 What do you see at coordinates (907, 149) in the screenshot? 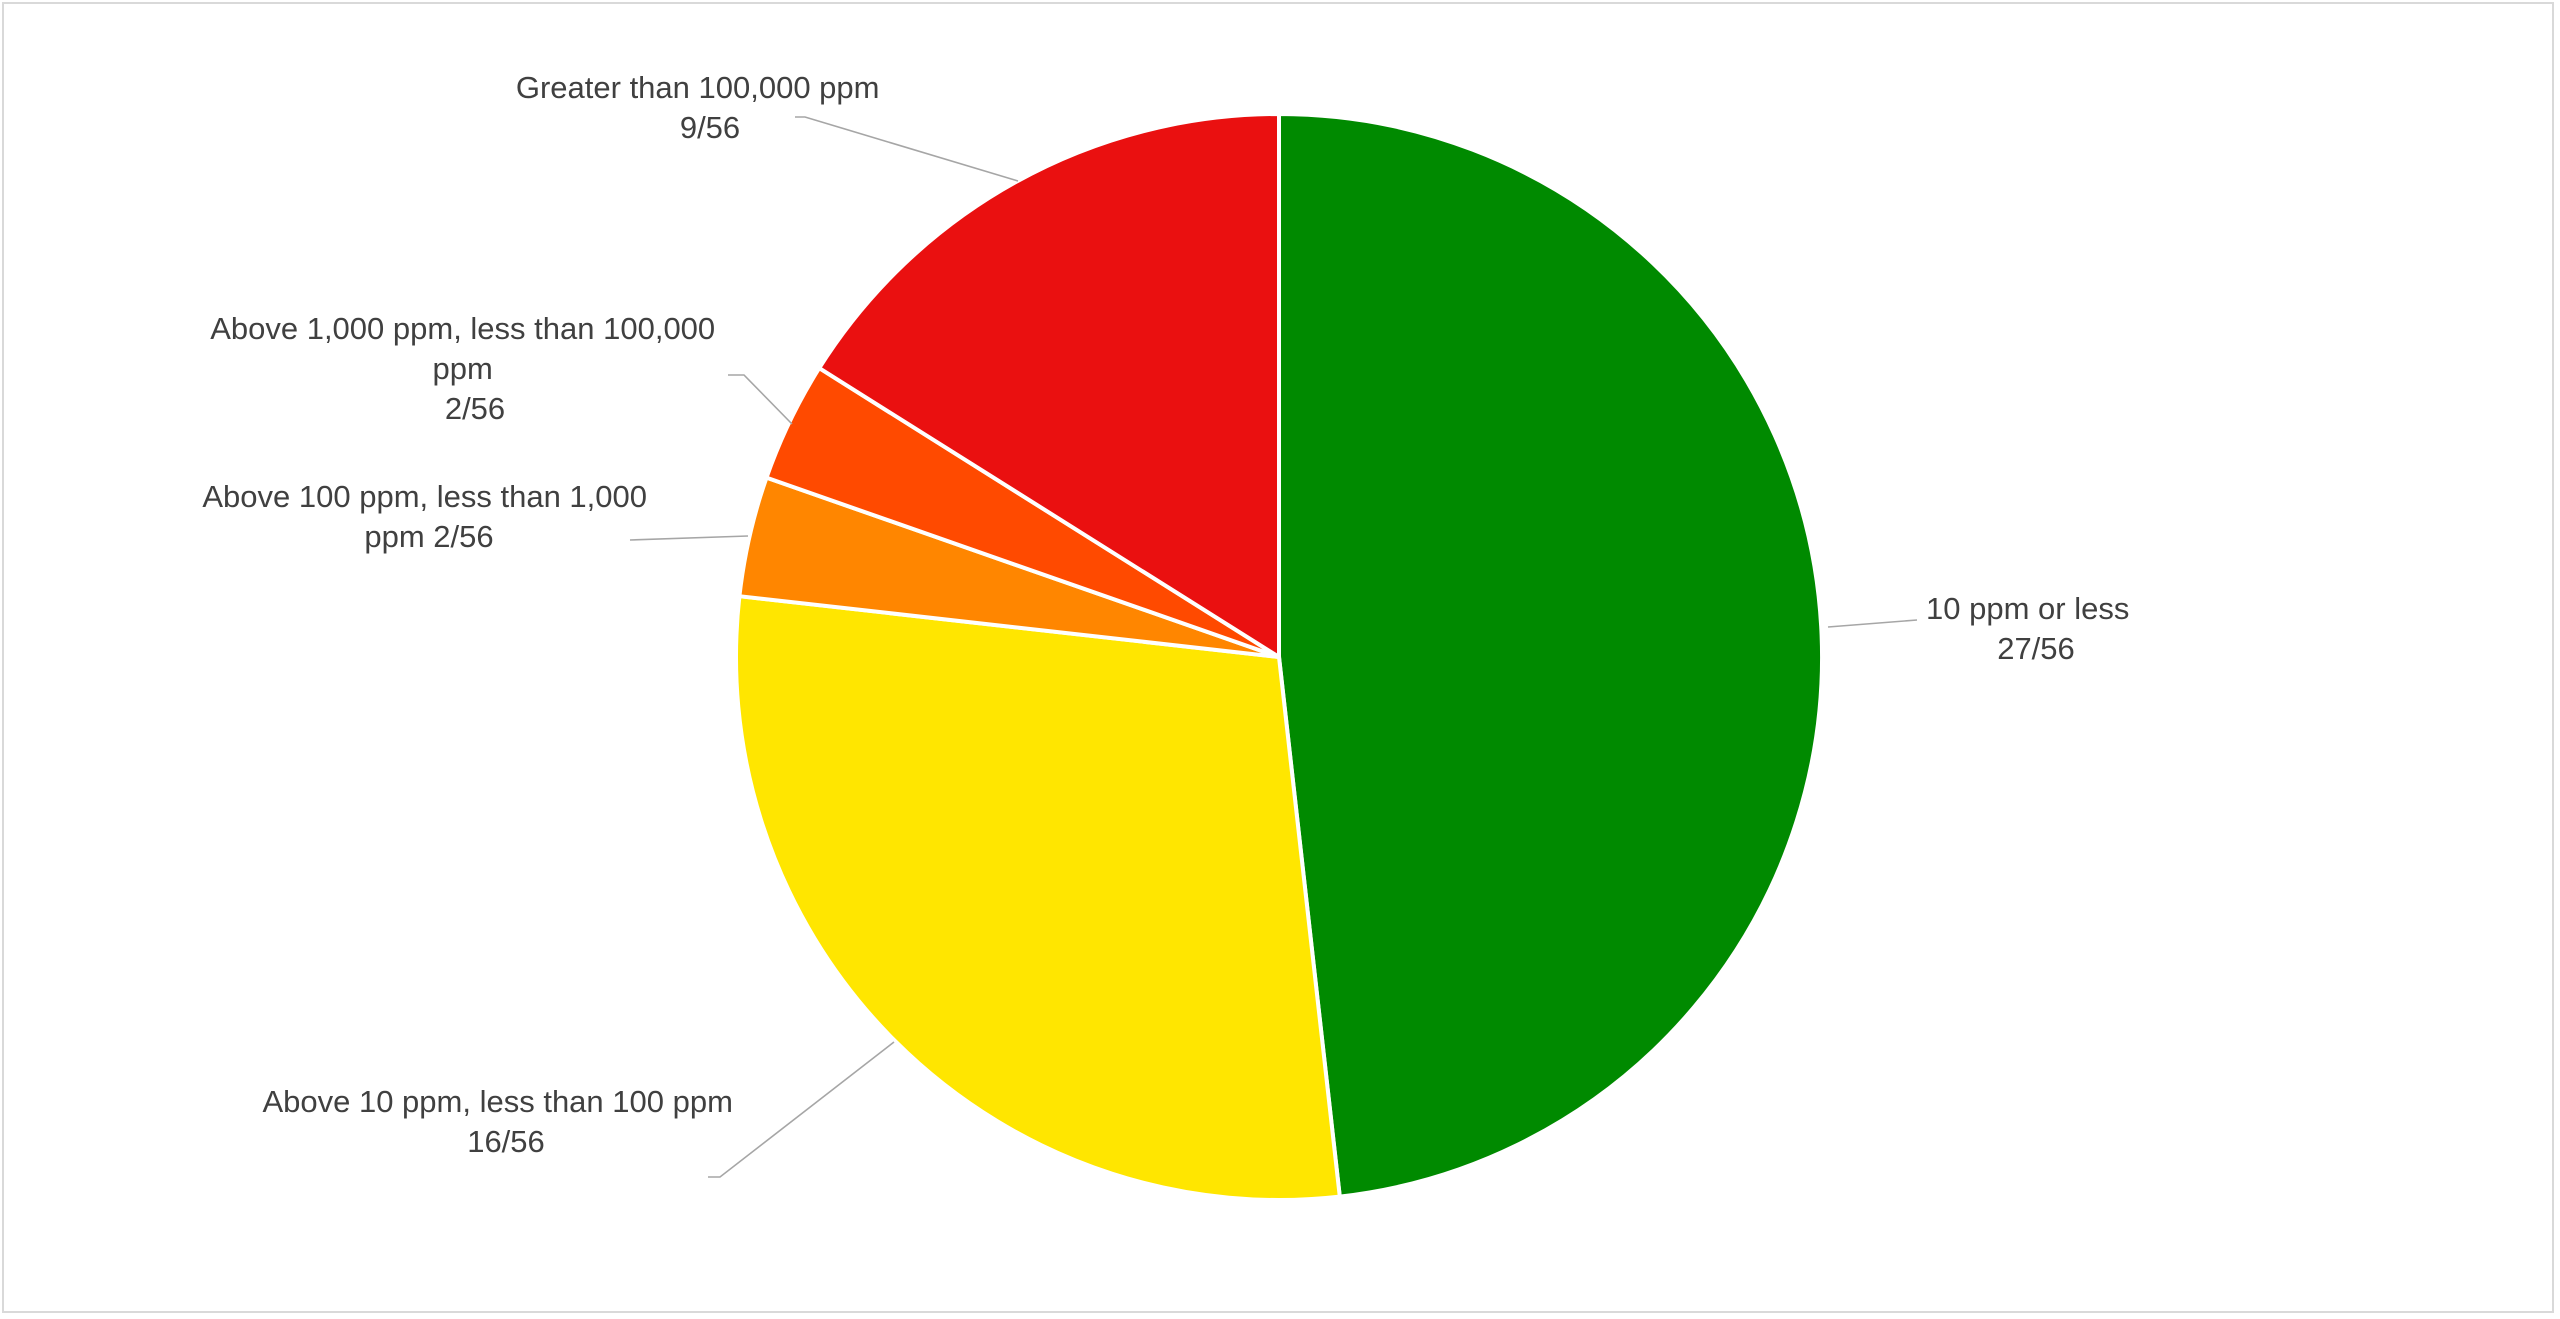
I see `leader-line-greater-than-100000ppm` at bounding box center [907, 149].